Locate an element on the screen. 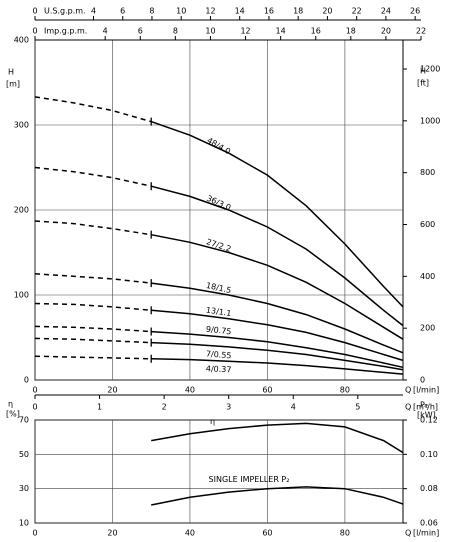  series-label: SINGLE IMPELLER P₂ is located at coordinates (249, 479).